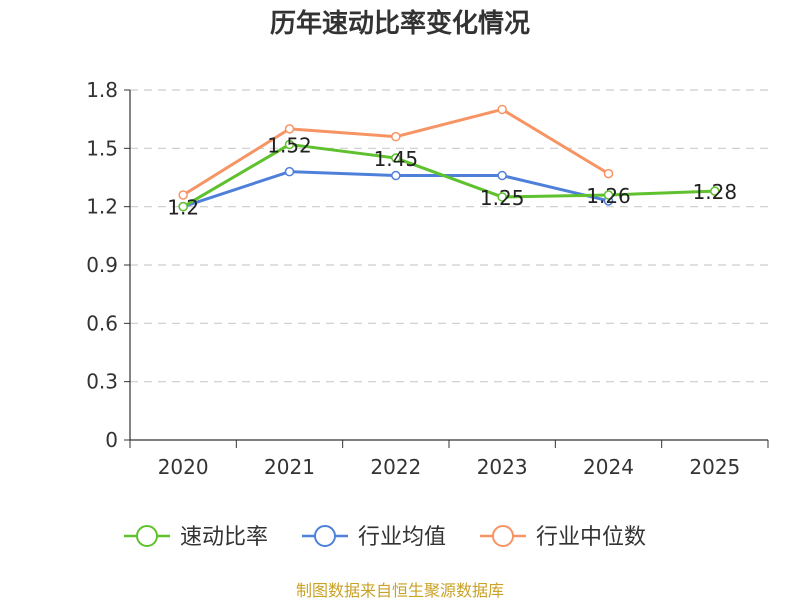 This screenshot has height=600, width=800. I want to click on legend-item: 行业均值, so click(374, 537).